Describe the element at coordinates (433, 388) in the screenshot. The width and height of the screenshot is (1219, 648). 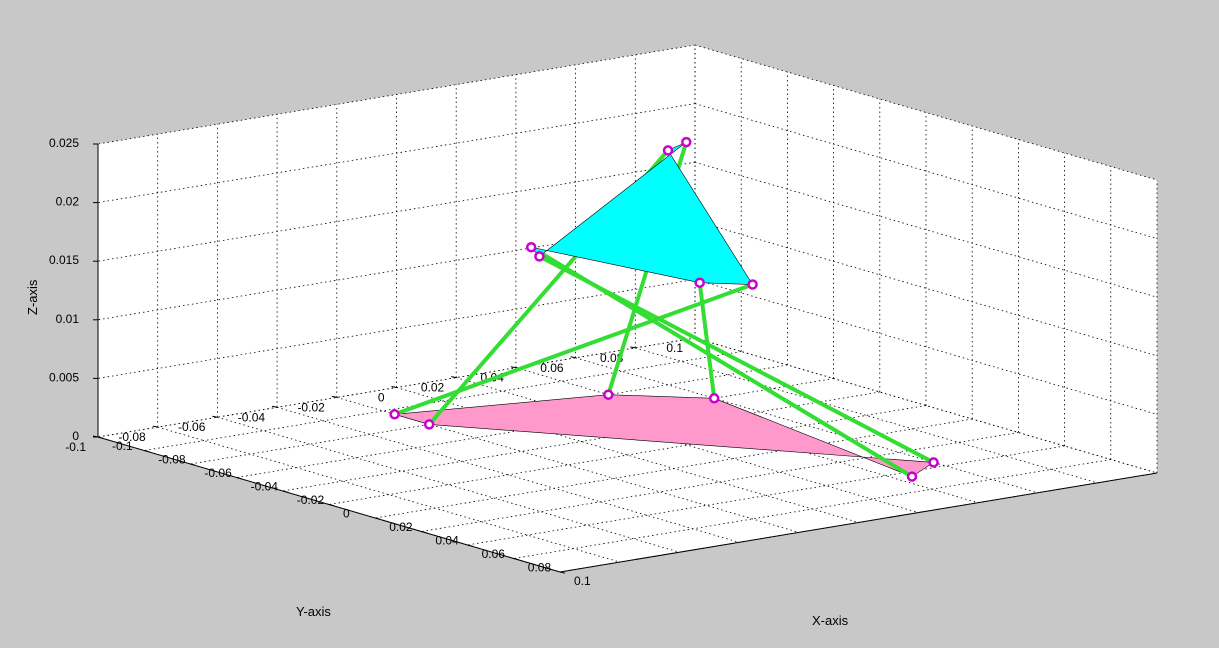
I see `y-tick-label: 0.02` at that location.